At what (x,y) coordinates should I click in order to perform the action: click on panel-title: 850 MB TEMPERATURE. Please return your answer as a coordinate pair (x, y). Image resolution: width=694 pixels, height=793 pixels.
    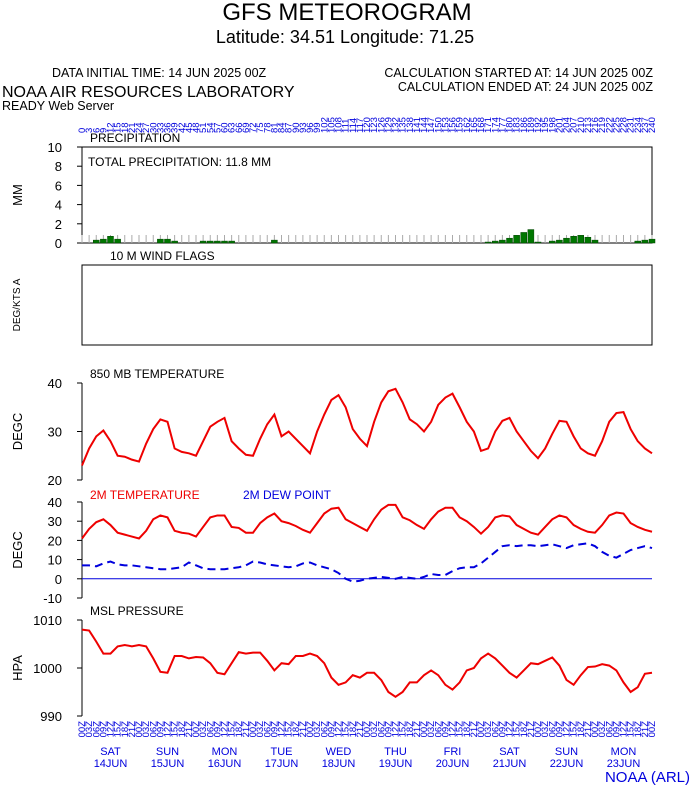
    Looking at the image, I should click on (157, 374).